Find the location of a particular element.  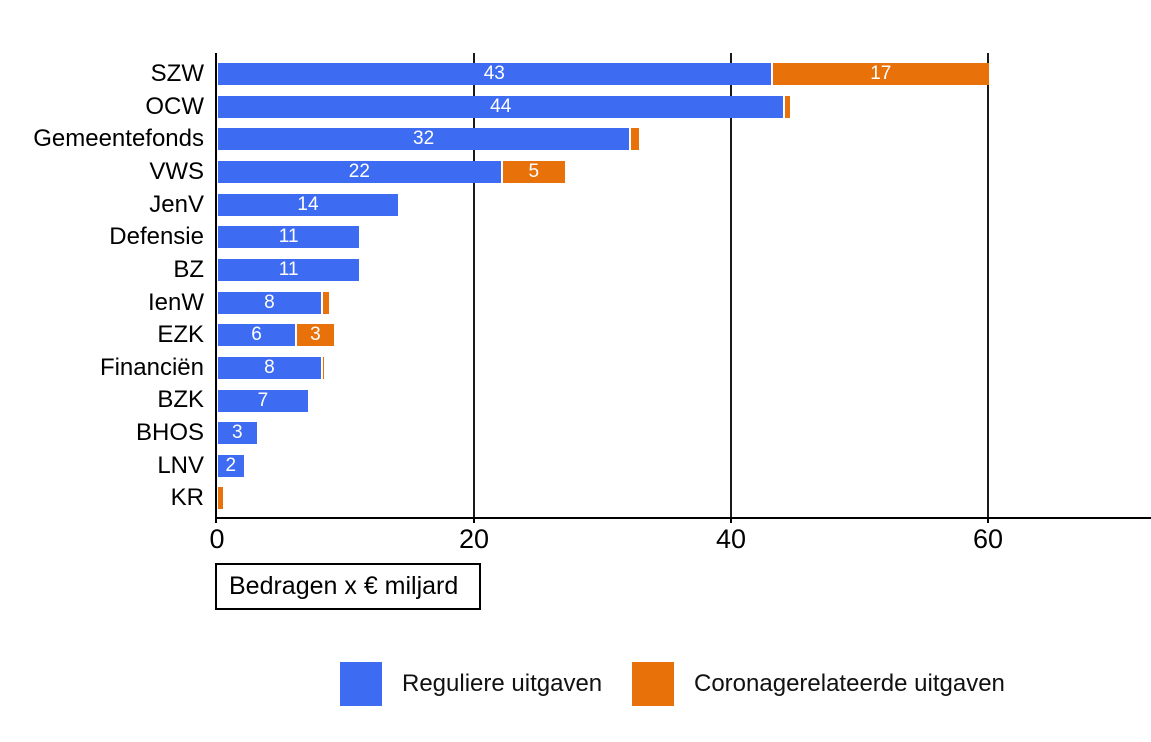

bar-row: 43 17 is located at coordinates (684, 74).